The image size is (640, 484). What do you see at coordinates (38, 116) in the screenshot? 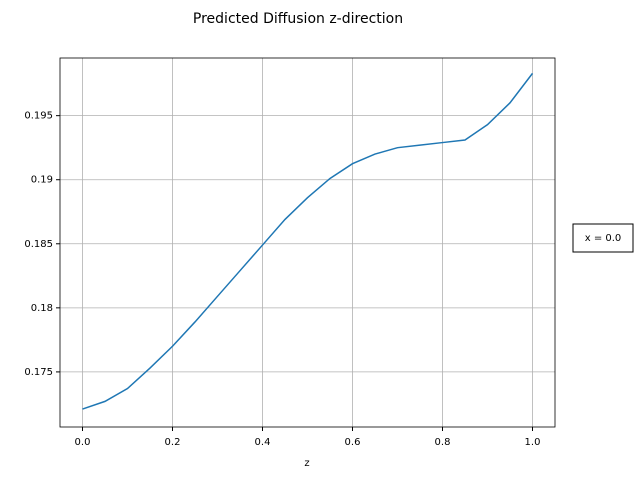
I see `y-tick-label: 0.195` at bounding box center [38, 116].